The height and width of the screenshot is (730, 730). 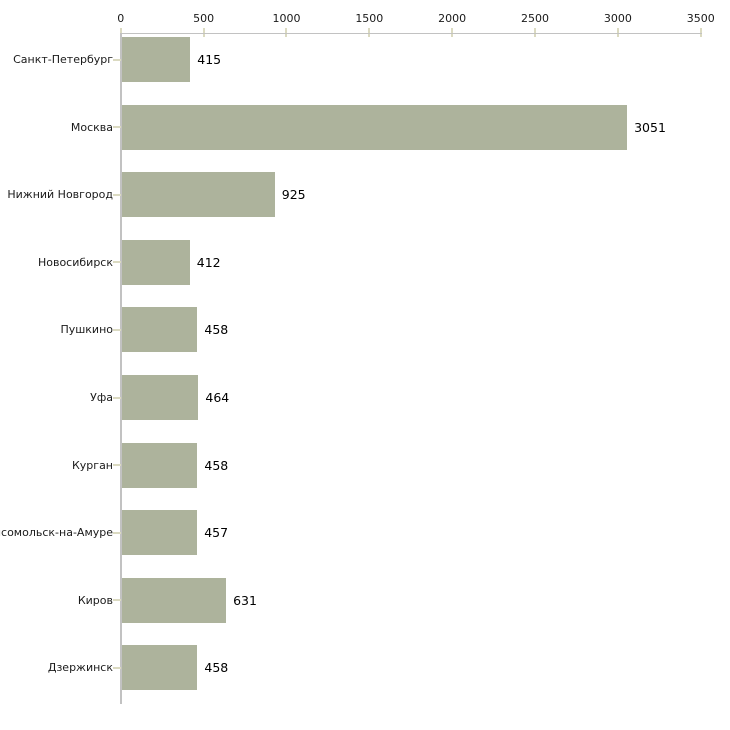 I want to click on bar-value-label: 412, so click(x=208, y=262).